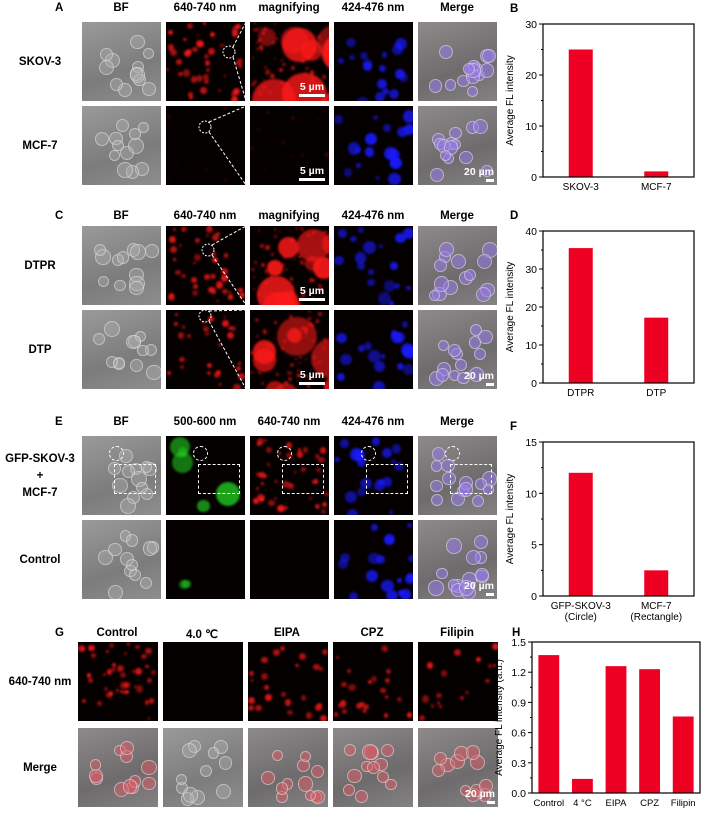 The width and height of the screenshot is (704, 813). What do you see at coordinates (531, 443) in the screenshot?
I see `y-tick-label: 15` at bounding box center [531, 443].